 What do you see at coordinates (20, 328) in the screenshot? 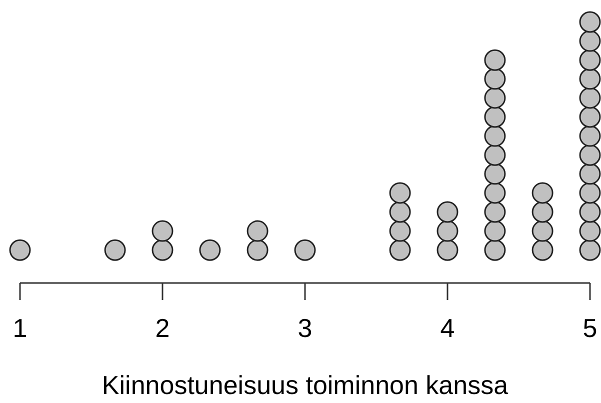
I see `x-tick-label: 1` at bounding box center [20, 328].